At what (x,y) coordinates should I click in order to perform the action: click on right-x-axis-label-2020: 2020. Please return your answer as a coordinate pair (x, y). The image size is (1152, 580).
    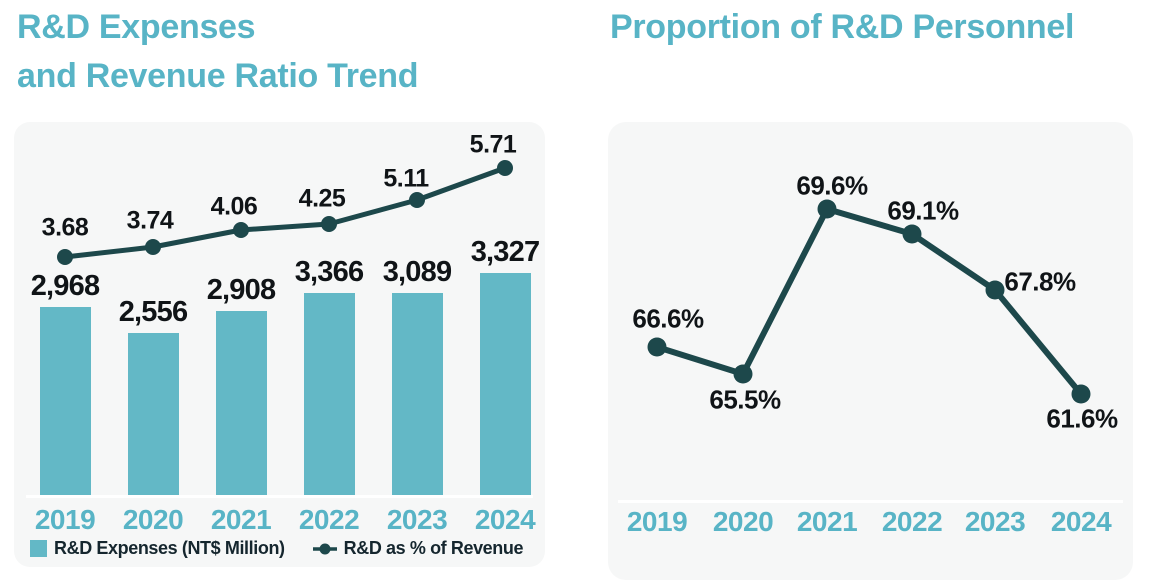
    Looking at the image, I should click on (743, 521).